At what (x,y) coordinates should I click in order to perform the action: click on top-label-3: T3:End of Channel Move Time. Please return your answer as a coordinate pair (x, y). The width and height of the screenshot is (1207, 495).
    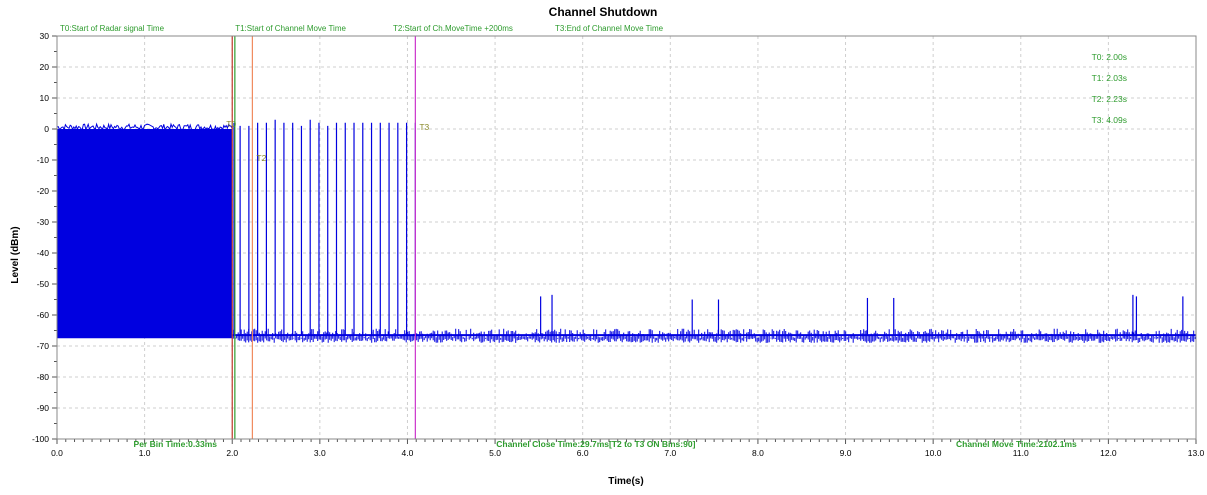
    Looking at the image, I should click on (609, 28).